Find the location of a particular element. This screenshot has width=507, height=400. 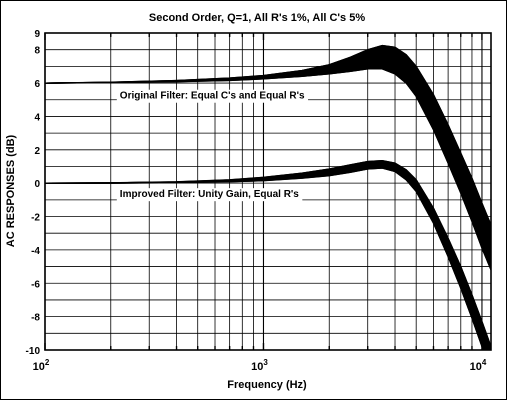

y-tick-label-1: 8 is located at coordinates (37, 51).